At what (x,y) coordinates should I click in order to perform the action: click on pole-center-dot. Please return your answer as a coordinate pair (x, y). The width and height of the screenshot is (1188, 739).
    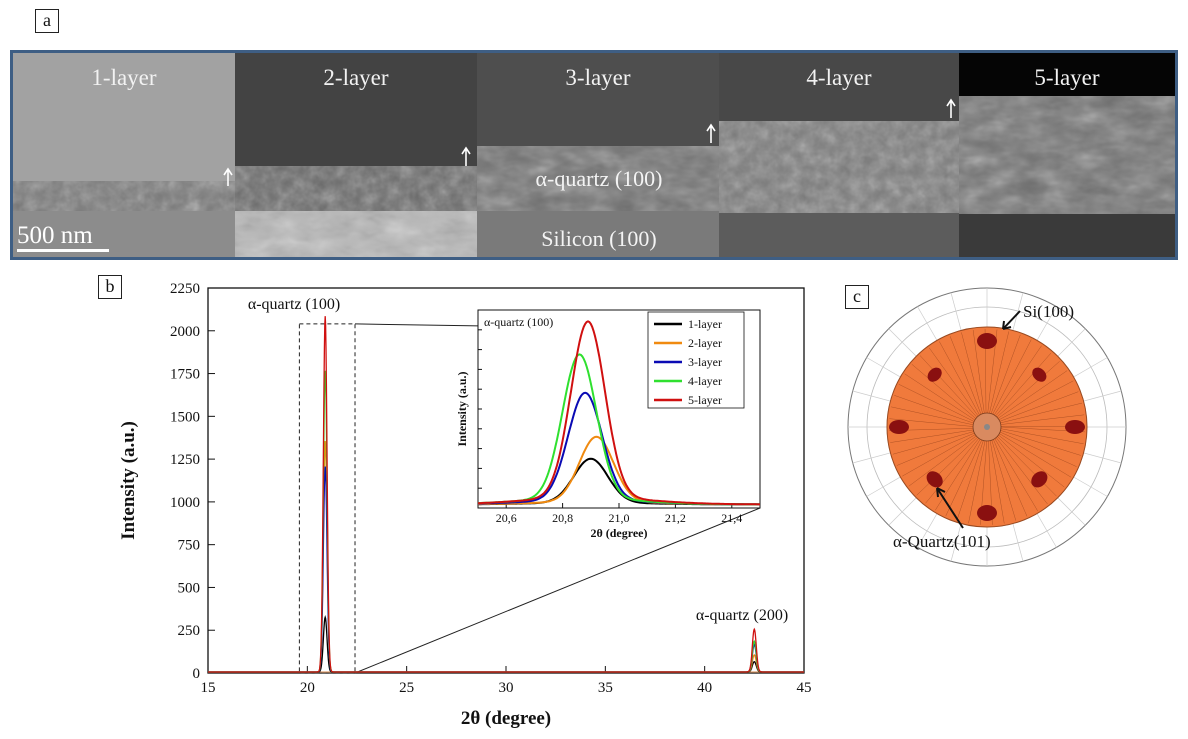
    Looking at the image, I should click on (987, 427).